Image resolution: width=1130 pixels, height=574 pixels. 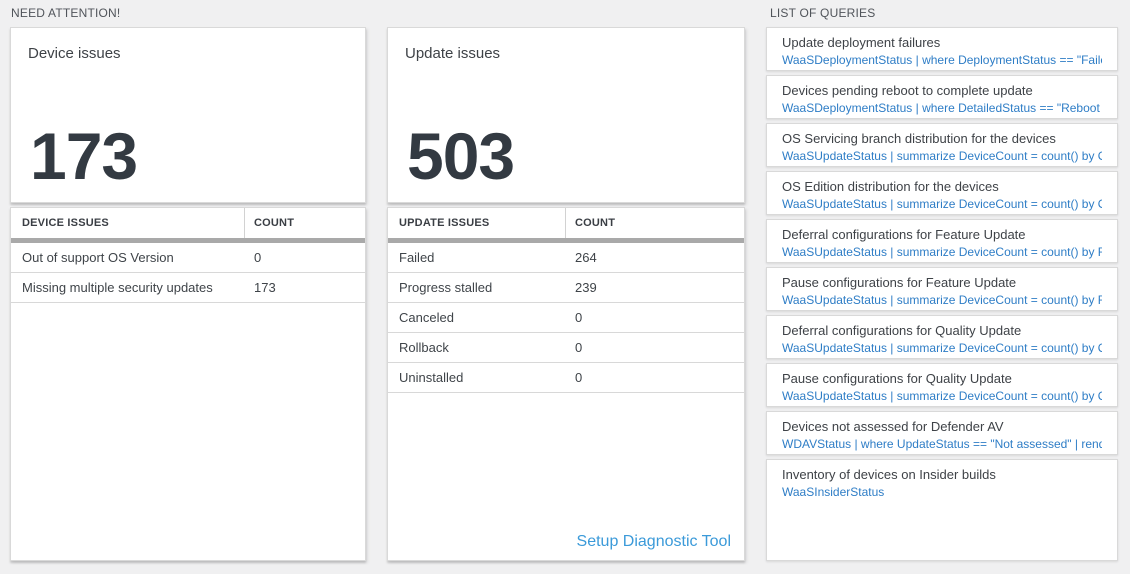 I want to click on query-title: OS Edition distribution for the devices, so click(x=890, y=186).